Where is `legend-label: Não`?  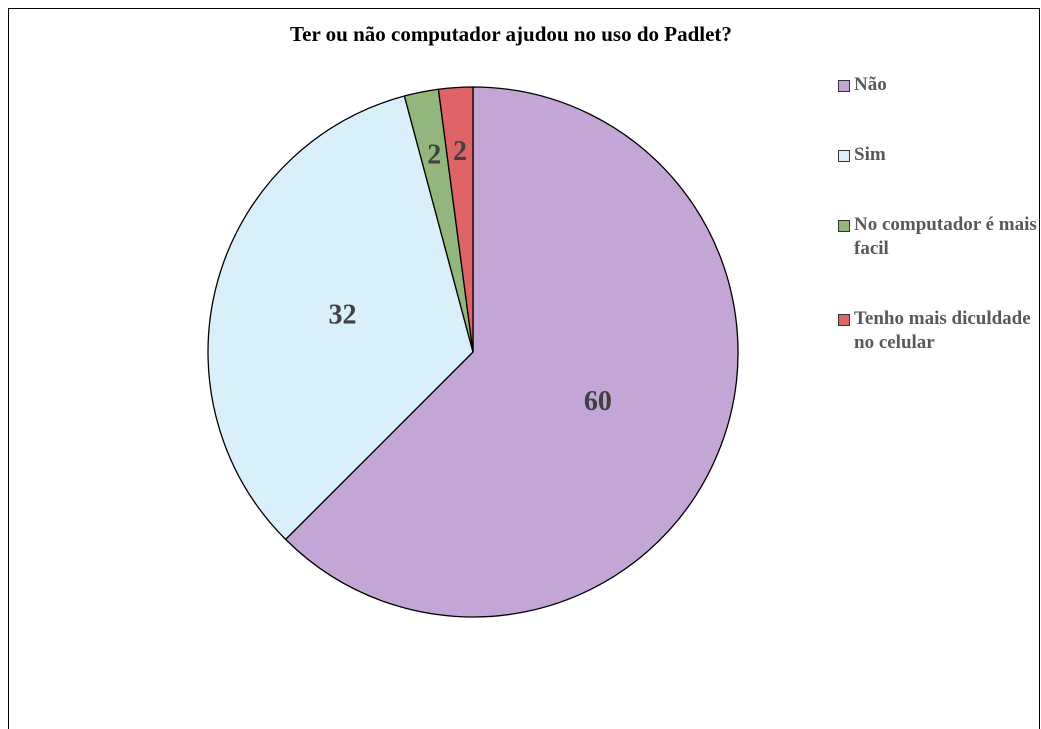
legend-label: Não is located at coordinates (870, 84).